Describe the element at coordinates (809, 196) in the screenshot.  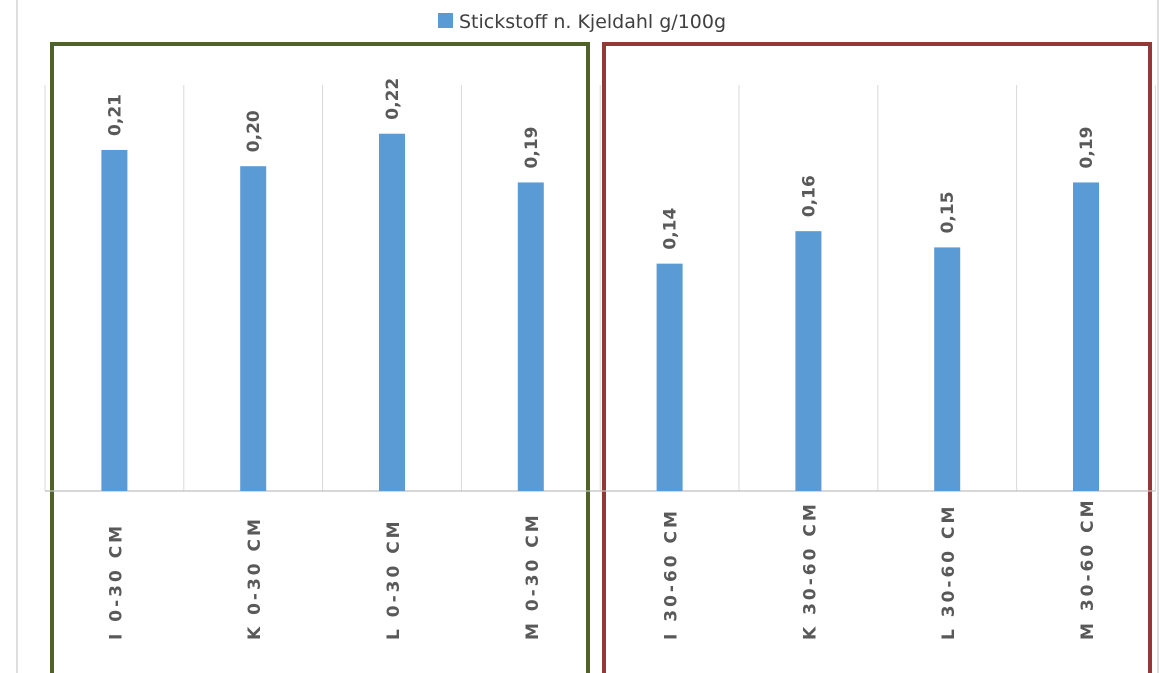
I see `data-label: 0,16` at that location.